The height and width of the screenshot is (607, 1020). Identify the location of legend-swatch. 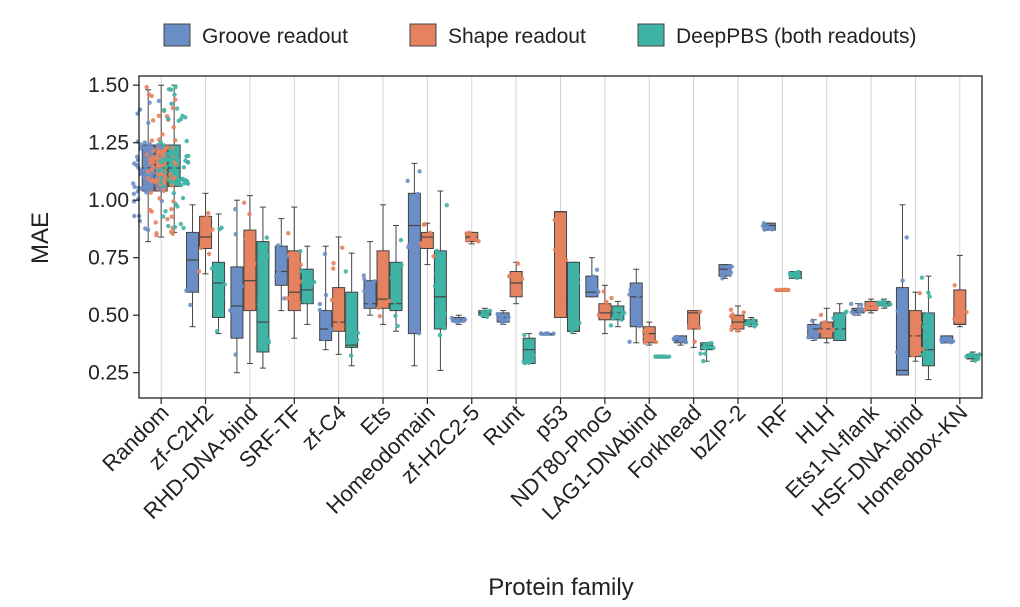
(423, 35).